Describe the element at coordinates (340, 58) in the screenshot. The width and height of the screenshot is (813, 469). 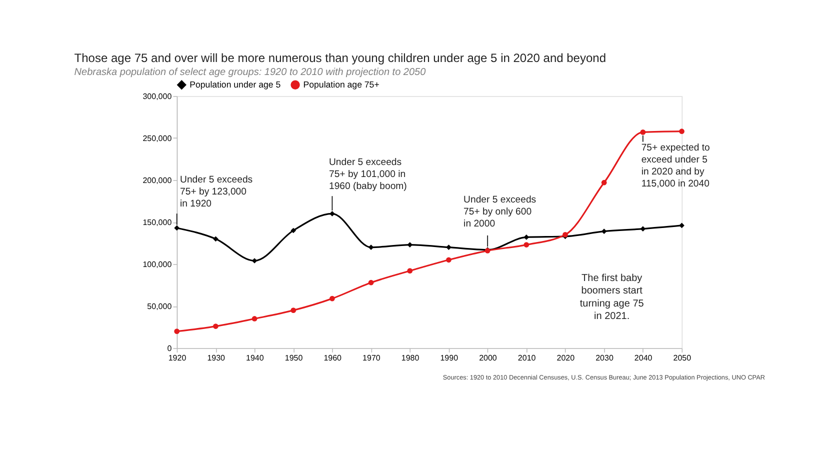
I see `chart-title: Those age 75 and over will be more numerous than young children under age 5 in 2020 and beyond` at that location.